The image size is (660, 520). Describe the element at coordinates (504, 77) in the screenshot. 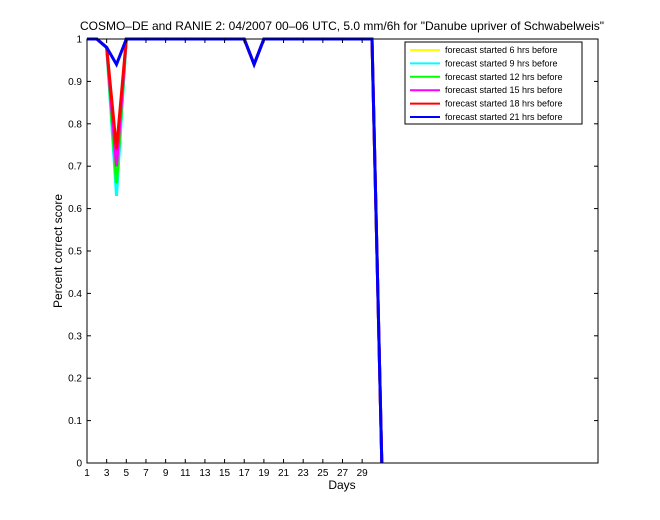

I see `legend-label-3: forecast started 12 hrs before` at that location.